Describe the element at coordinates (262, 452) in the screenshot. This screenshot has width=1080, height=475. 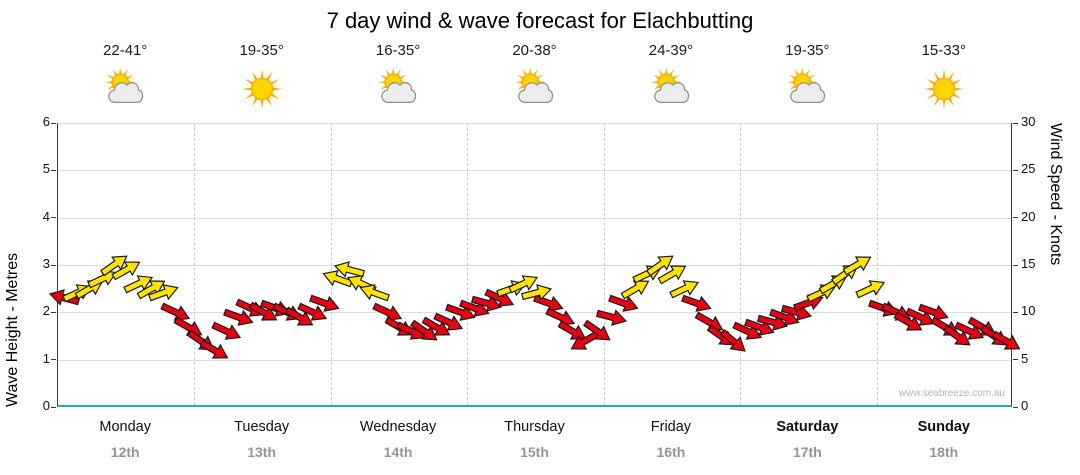
I see `day-date-label: 13th` at that location.